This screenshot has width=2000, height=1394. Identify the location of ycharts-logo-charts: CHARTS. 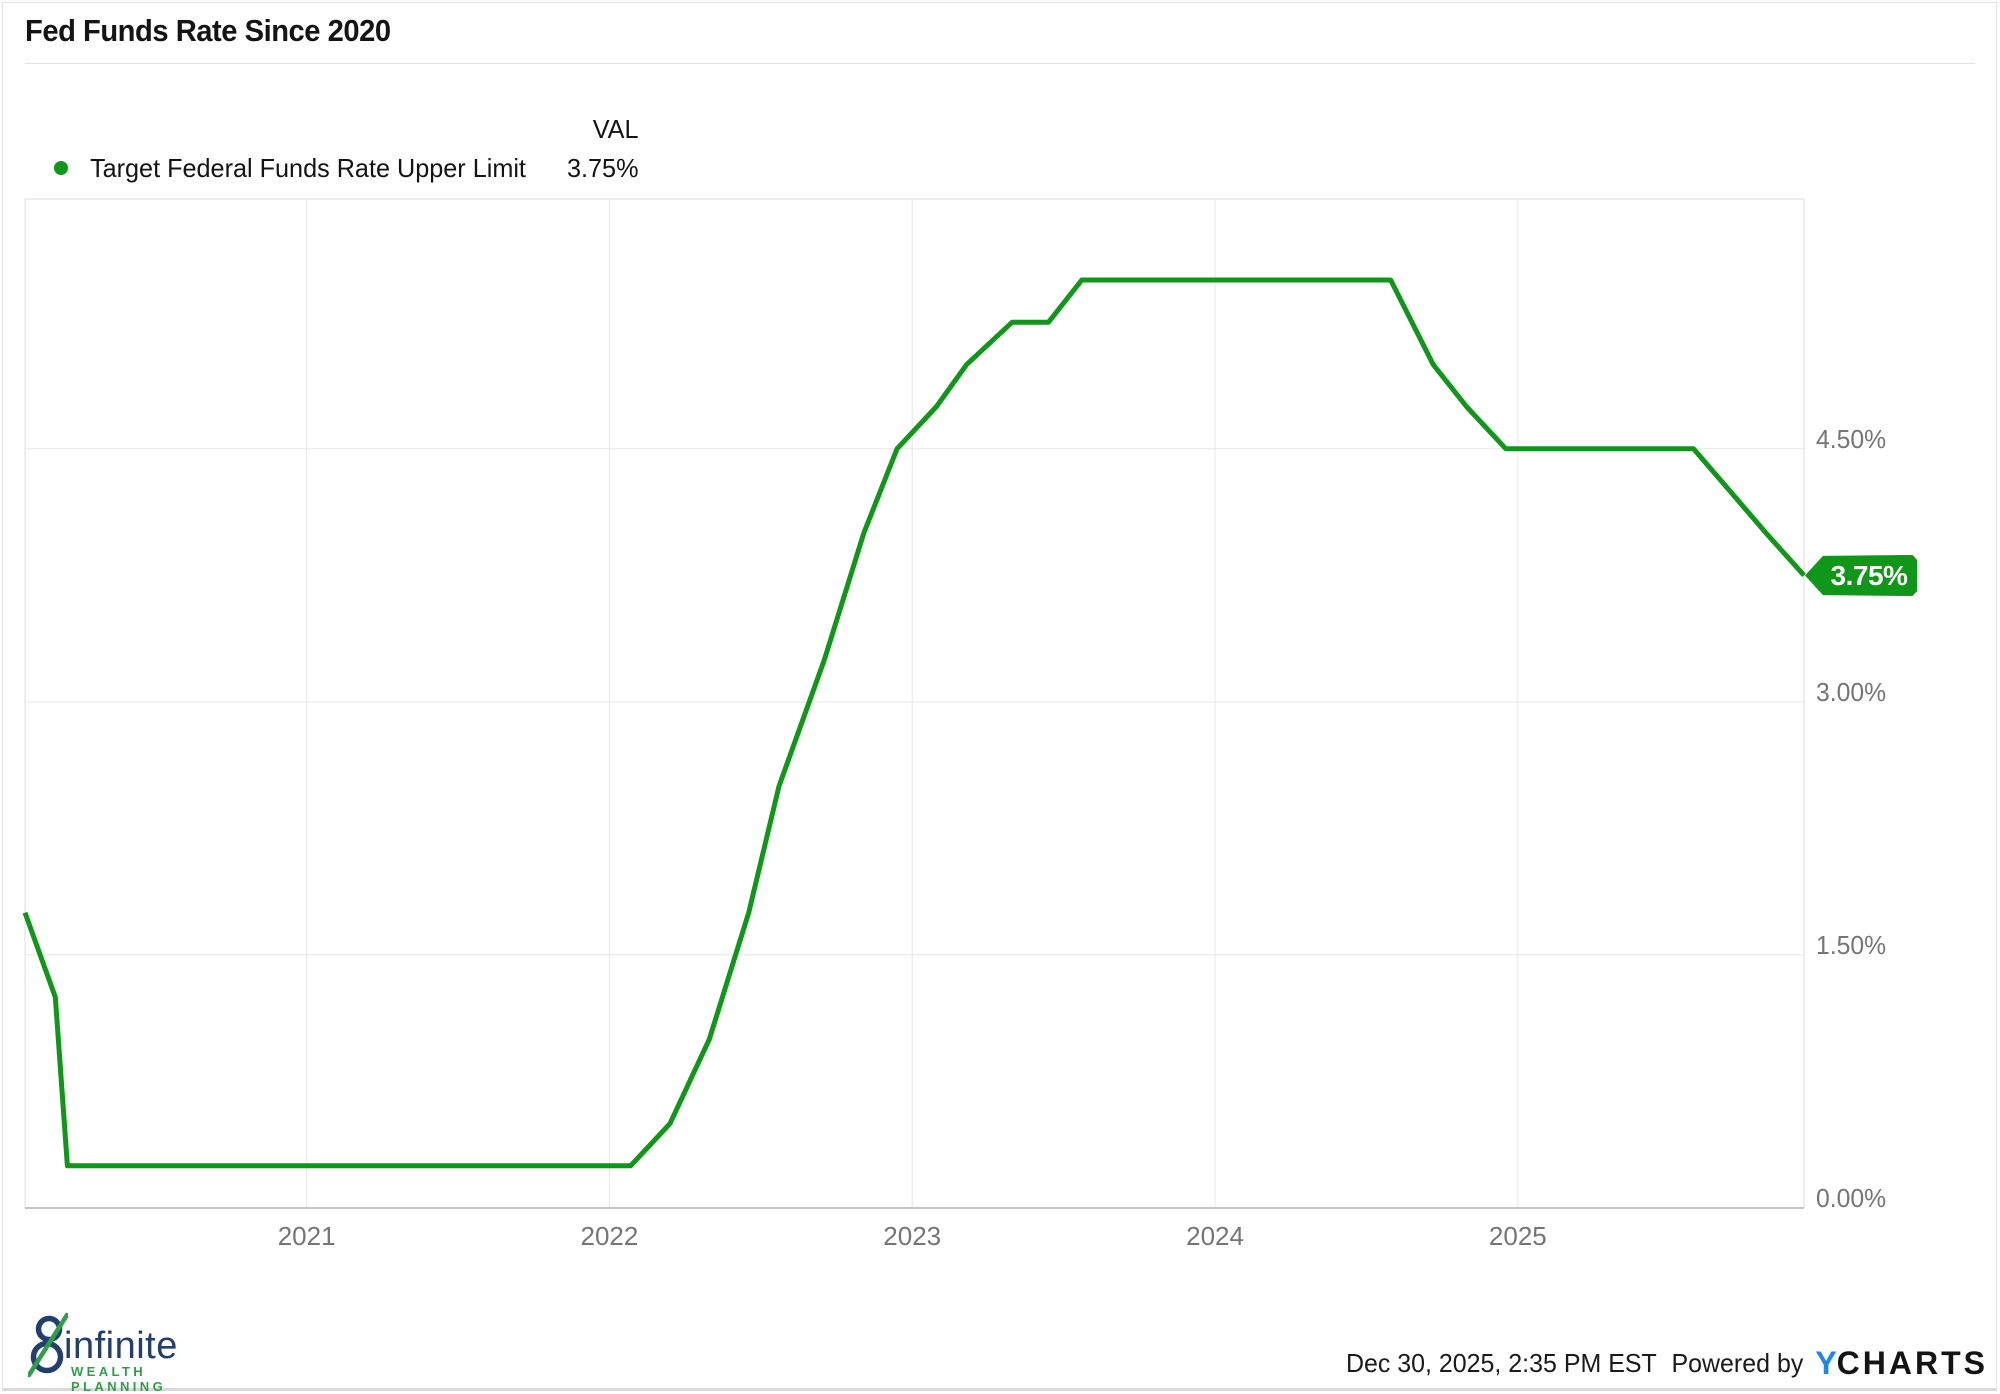
(1912, 1362).